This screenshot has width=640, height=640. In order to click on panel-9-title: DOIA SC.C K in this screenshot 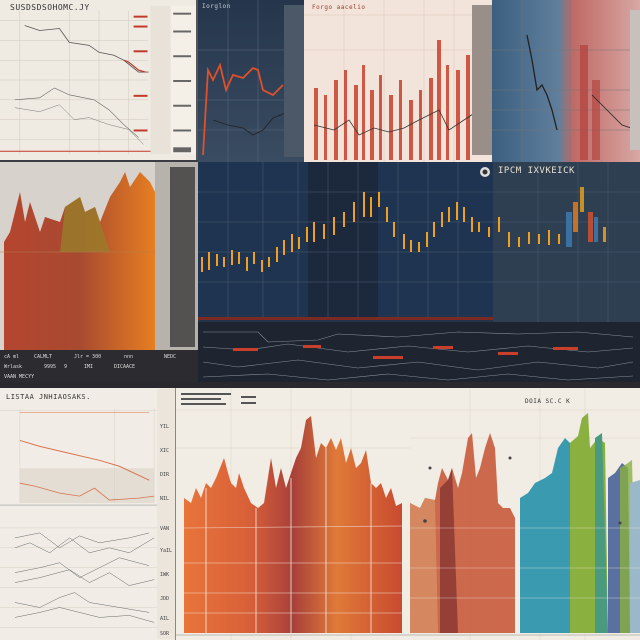, I will do `click(548, 401)`.